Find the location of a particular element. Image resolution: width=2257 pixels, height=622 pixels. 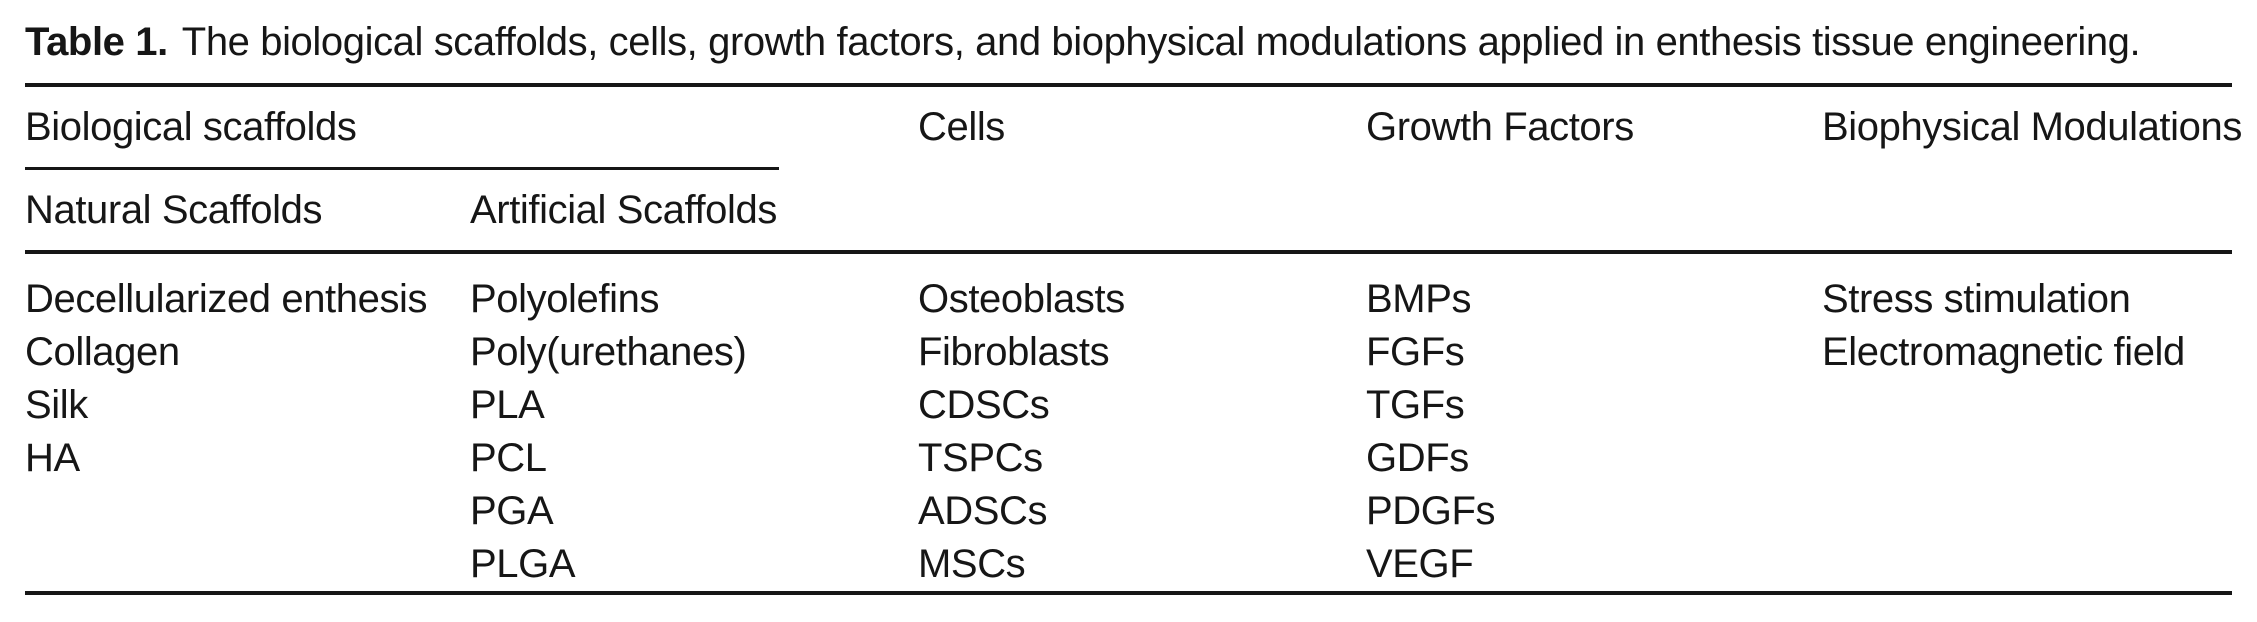

header-row-2: Natural Scaffolds Artificial Scaffolds is located at coordinates (1128, 210).